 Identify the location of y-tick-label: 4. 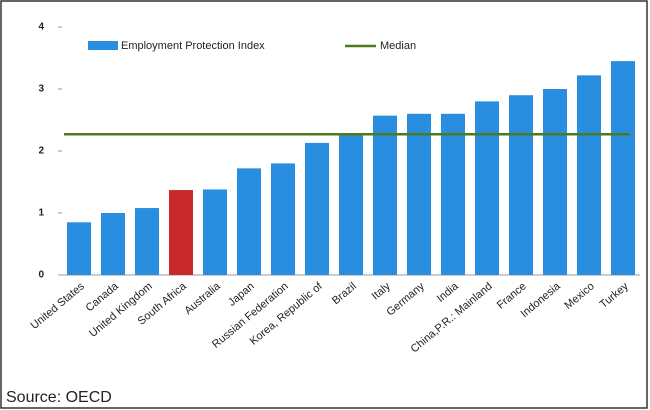
(41, 27).